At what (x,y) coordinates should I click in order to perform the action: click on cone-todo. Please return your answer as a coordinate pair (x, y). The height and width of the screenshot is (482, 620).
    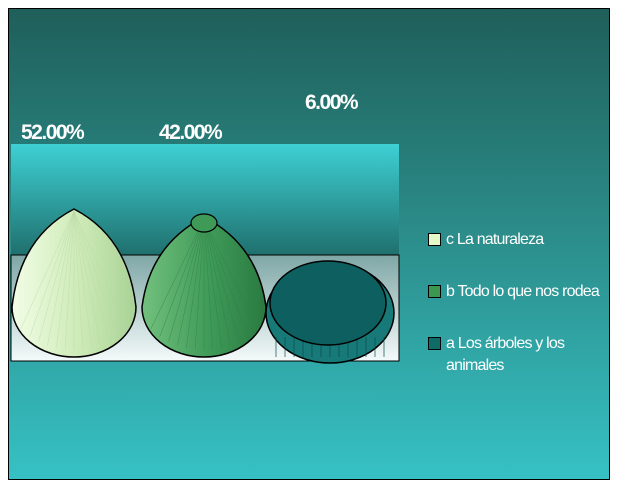
    Looking at the image, I should click on (204, 285).